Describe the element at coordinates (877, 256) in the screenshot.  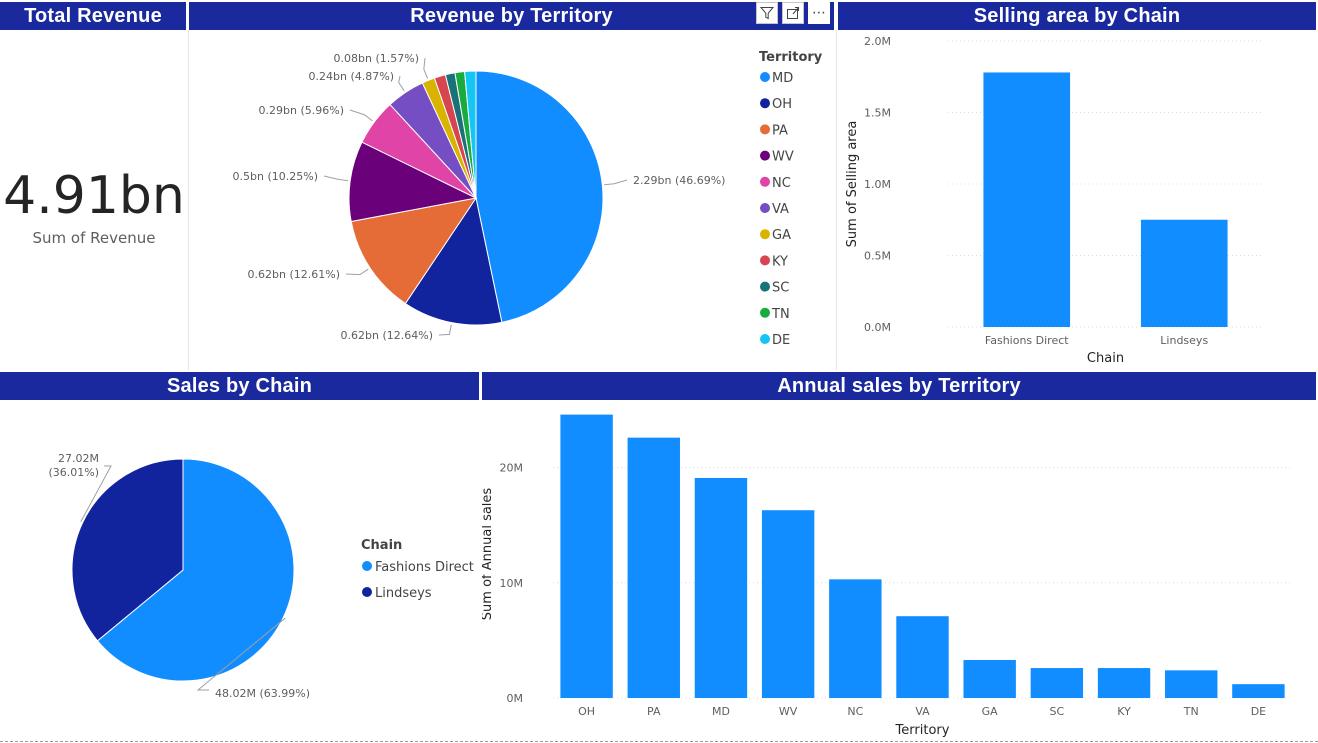
I see `y-tick-label: 0.5M` at that location.